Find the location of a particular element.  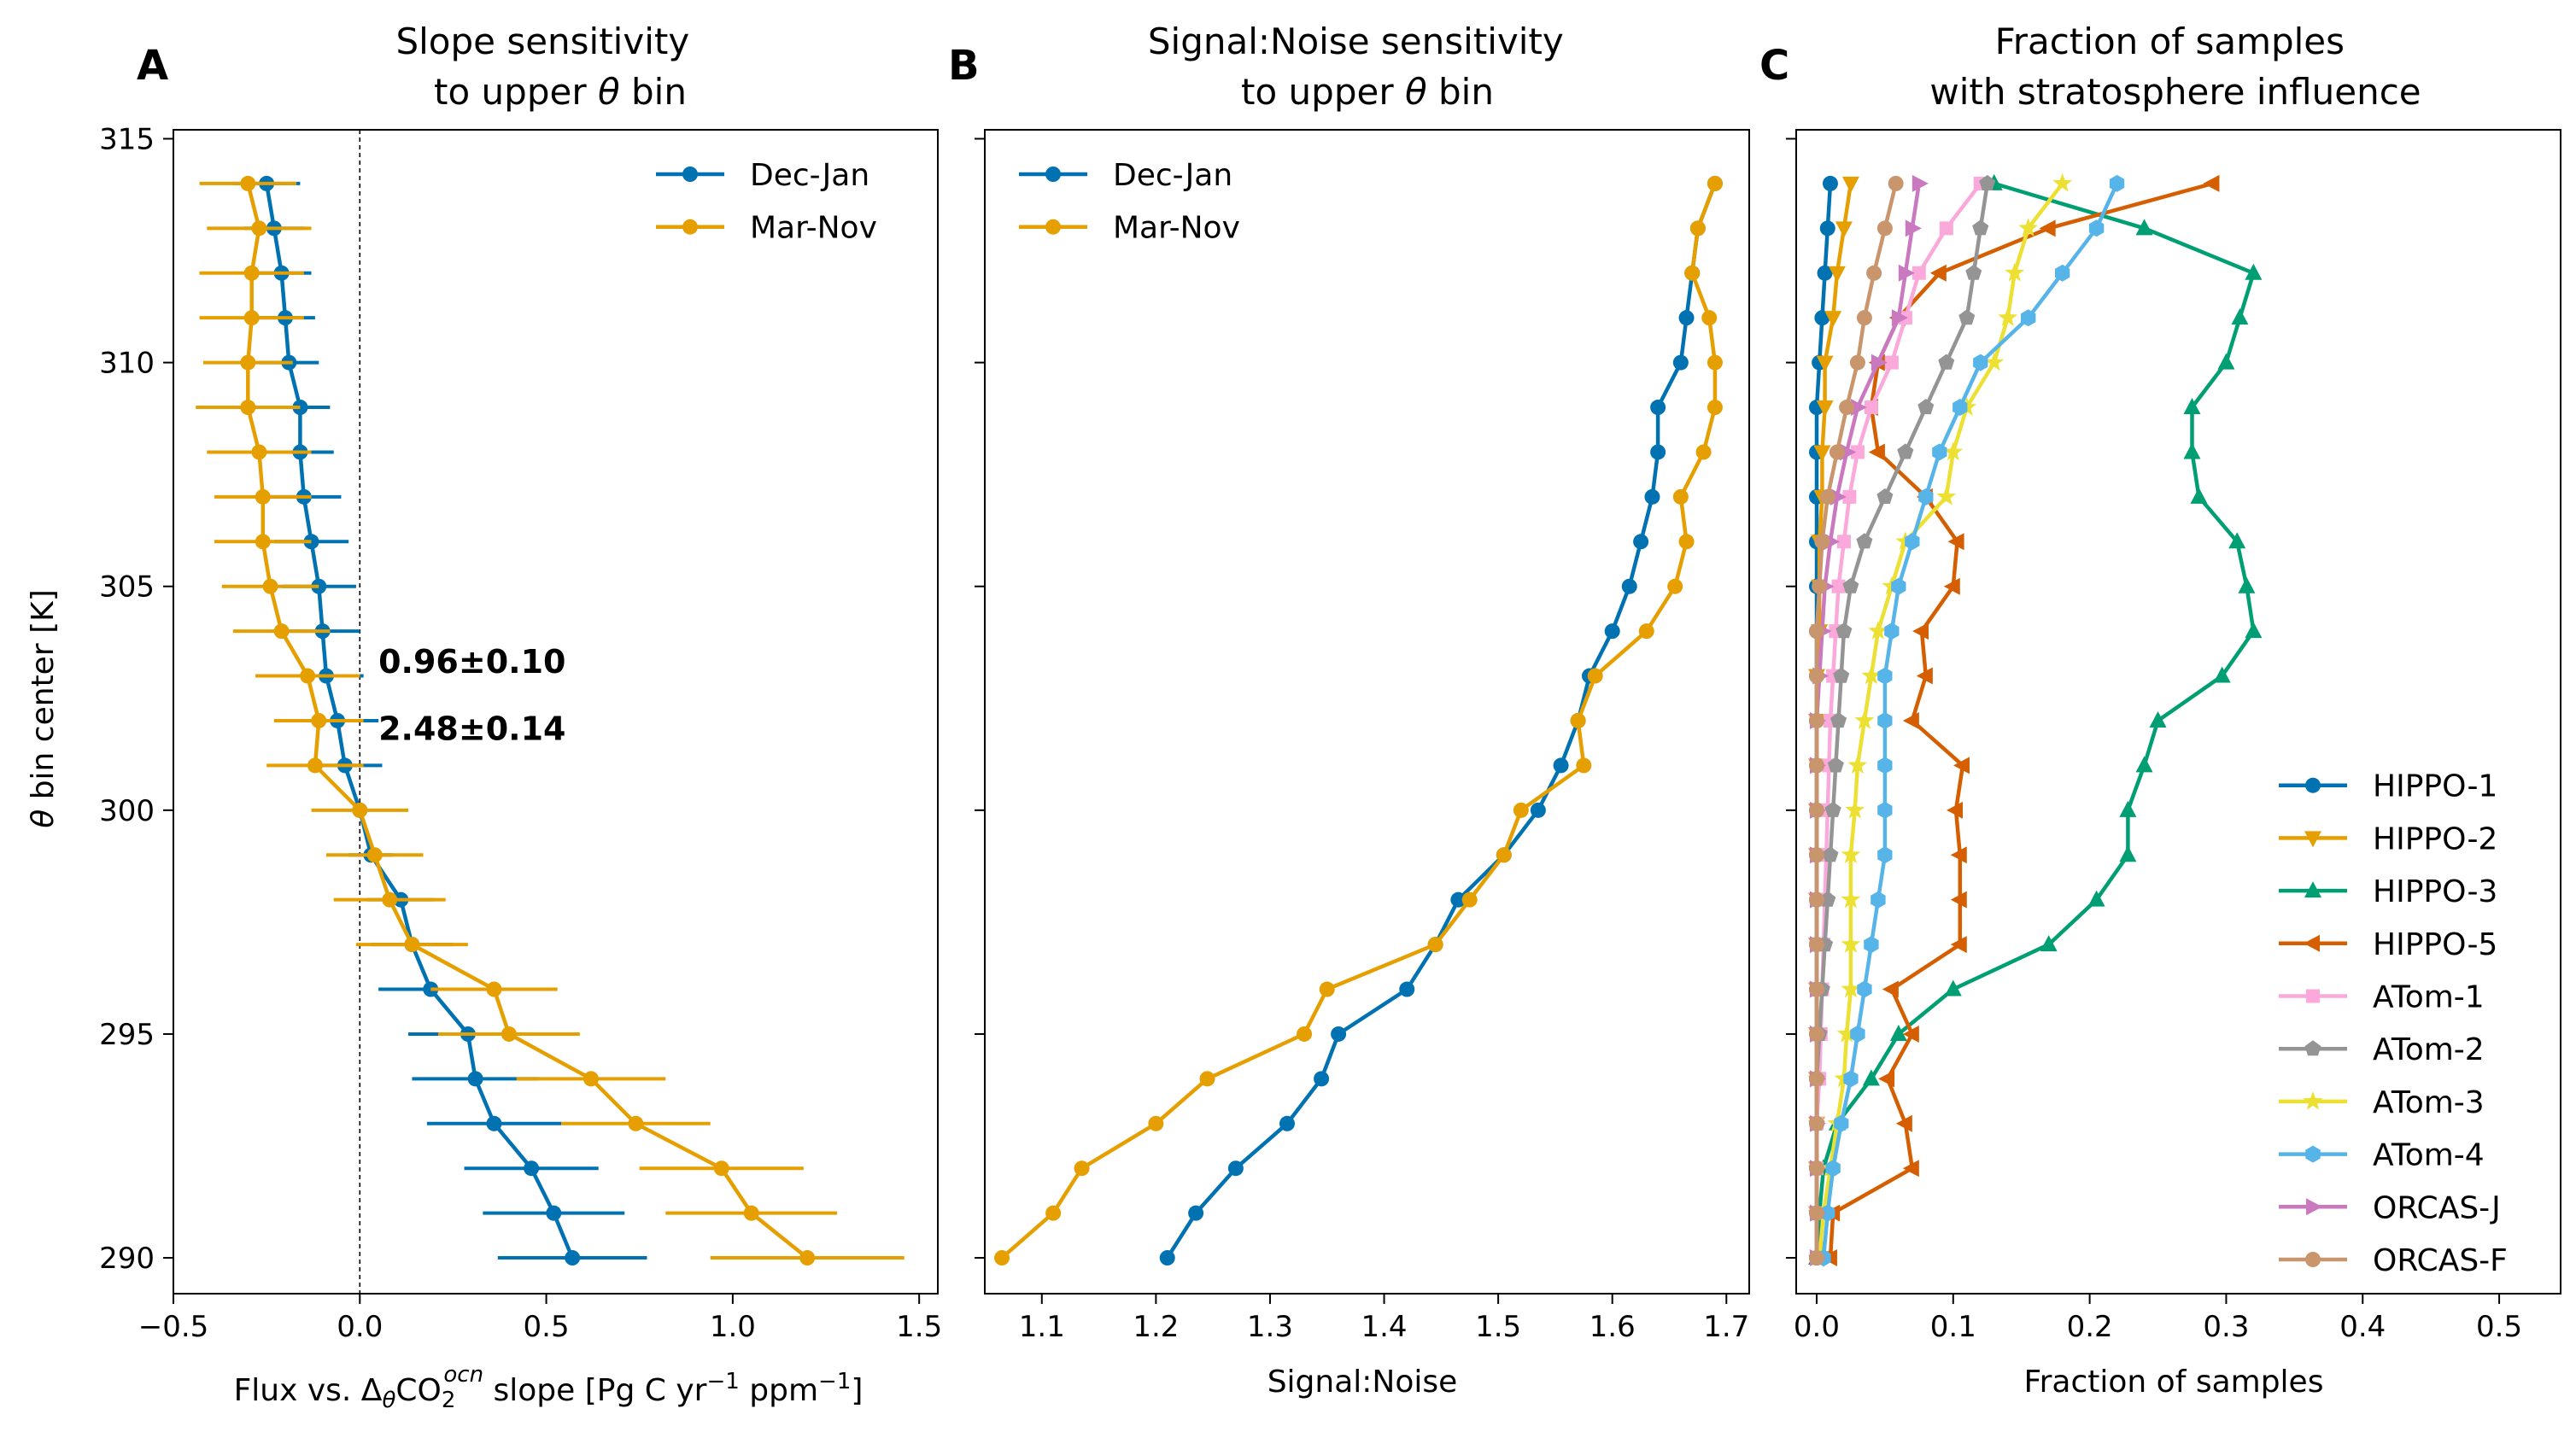

legend-label: ATom-1 is located at coordinates (2429, 997).